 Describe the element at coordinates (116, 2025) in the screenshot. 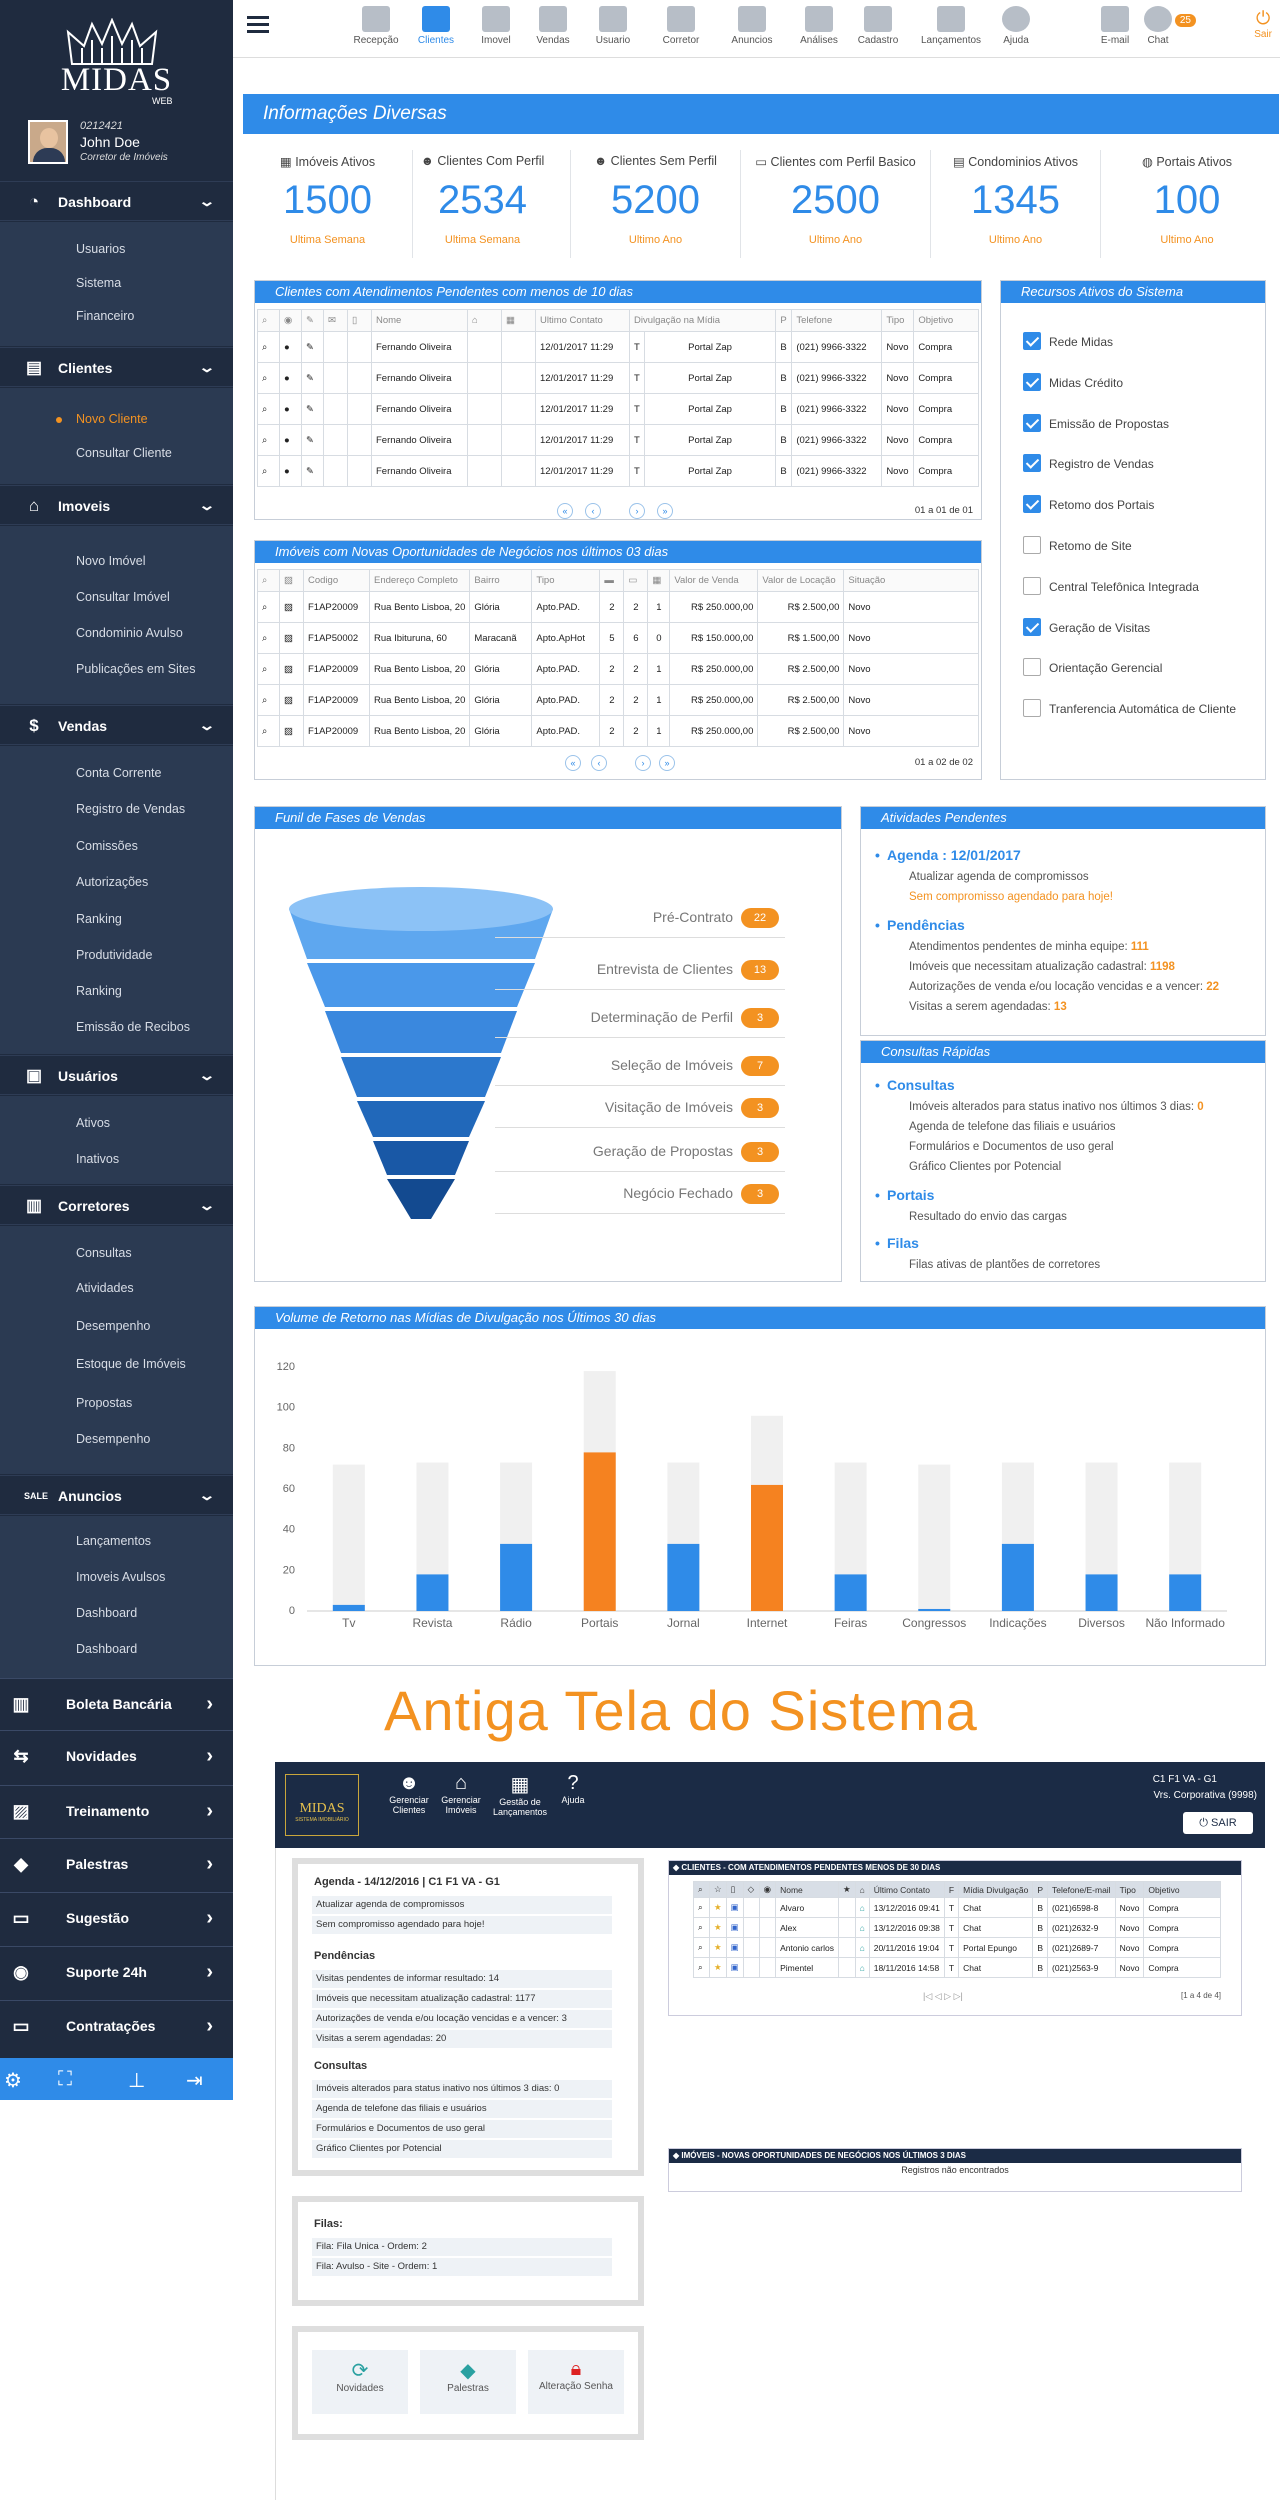

I see `sidebar-contratacoes: ▭ Contratações ›` at that location.